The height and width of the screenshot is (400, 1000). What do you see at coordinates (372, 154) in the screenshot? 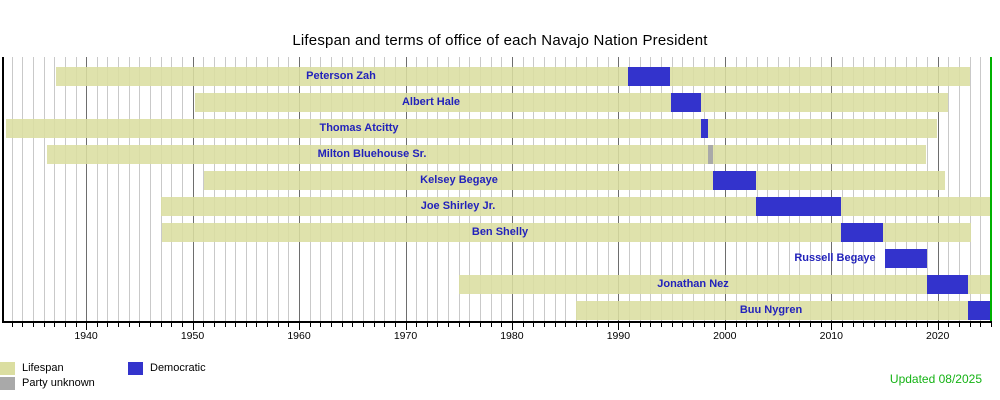
I see `president-label: Milton Bluehouse Sr.` at bounding box center [372, 154].